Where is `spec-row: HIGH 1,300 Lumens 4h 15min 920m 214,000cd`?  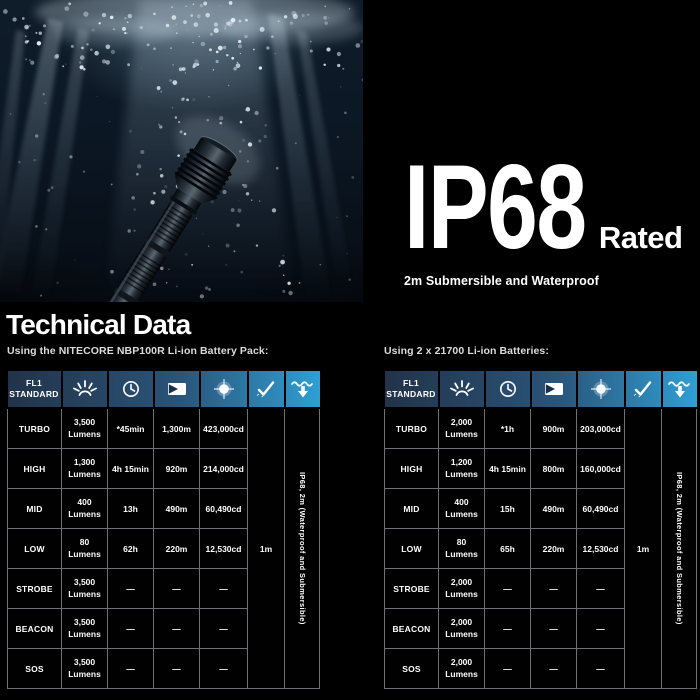
spec-row: HIGH 1,300 Lumens 4h 15min 920m 214,000cd is located at coordinates (163, 468).